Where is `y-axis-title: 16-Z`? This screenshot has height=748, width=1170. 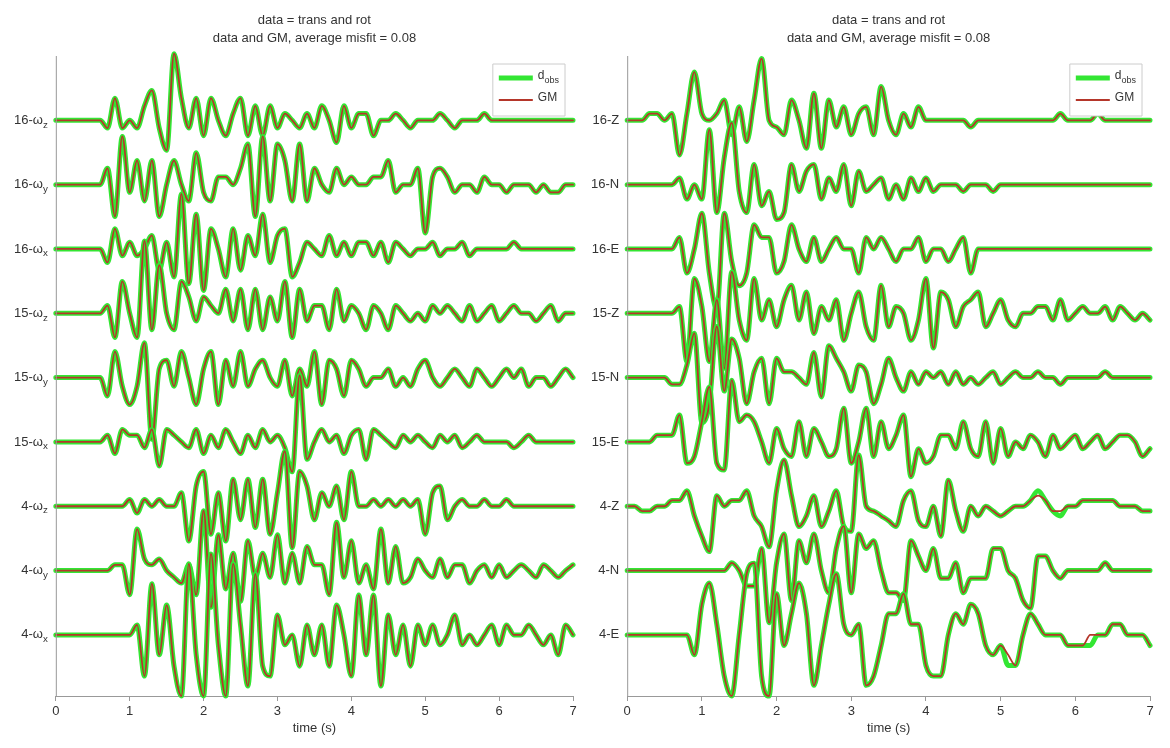
y-axis-title: 16-Z is located at coordinates (606, 119).